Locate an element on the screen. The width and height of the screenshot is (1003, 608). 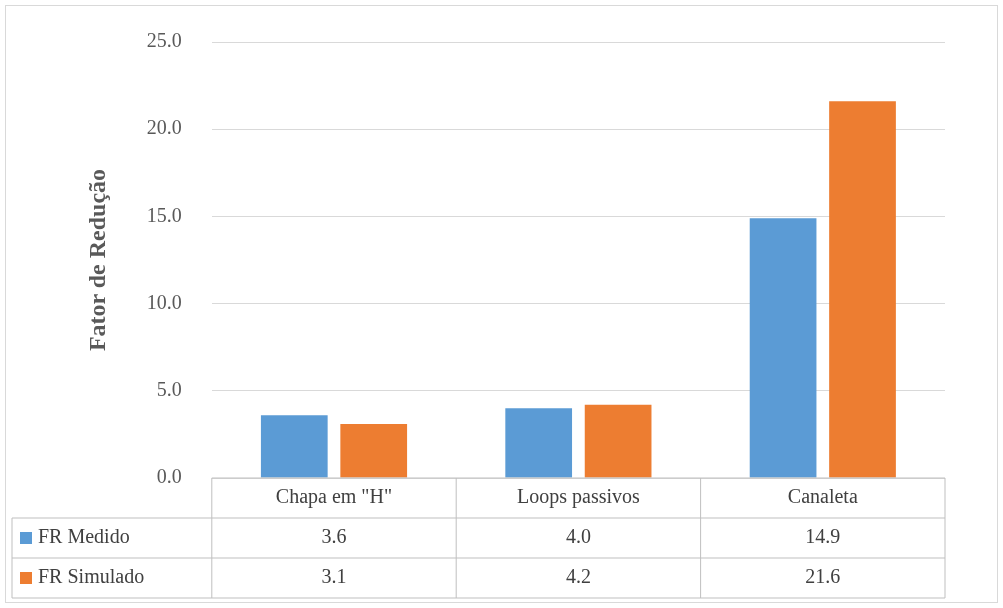
y-tick-label: 20.0 is located at coordinates (164, 127).